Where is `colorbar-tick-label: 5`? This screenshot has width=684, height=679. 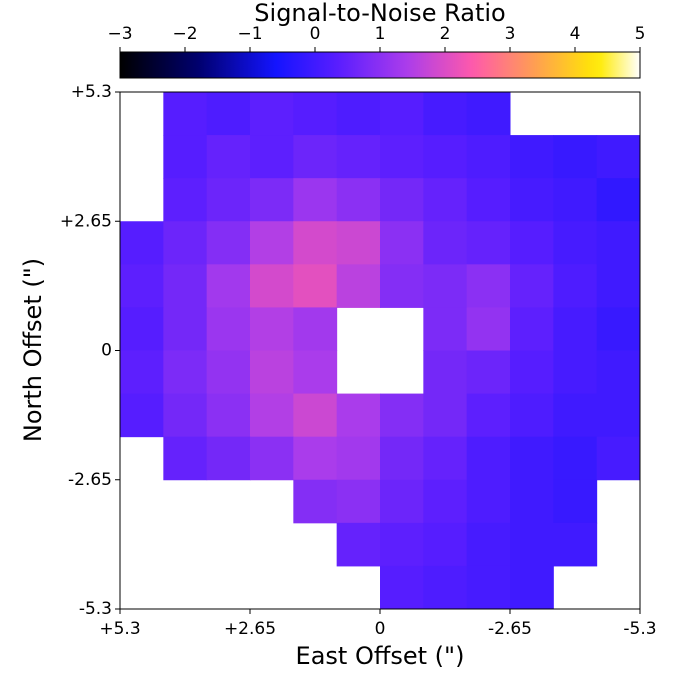 colorbar-tick-label: 5 is located at coordinates (640, 34).